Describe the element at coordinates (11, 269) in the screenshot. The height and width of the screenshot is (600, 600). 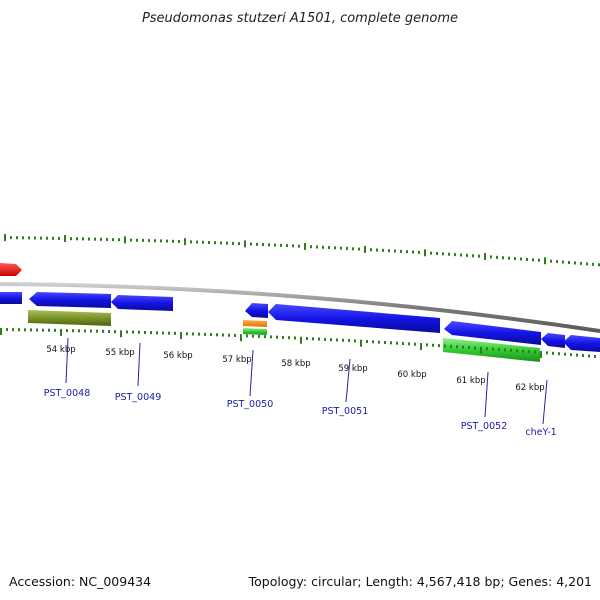
I see `rna-feature` at that location.